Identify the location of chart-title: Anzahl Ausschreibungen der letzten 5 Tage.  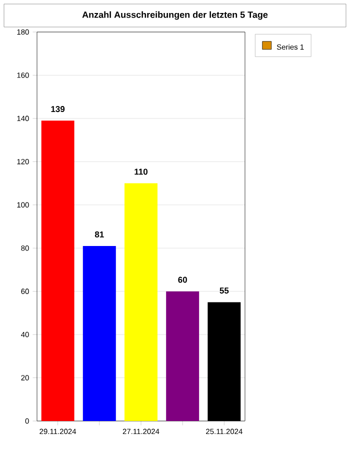
(175, 15).